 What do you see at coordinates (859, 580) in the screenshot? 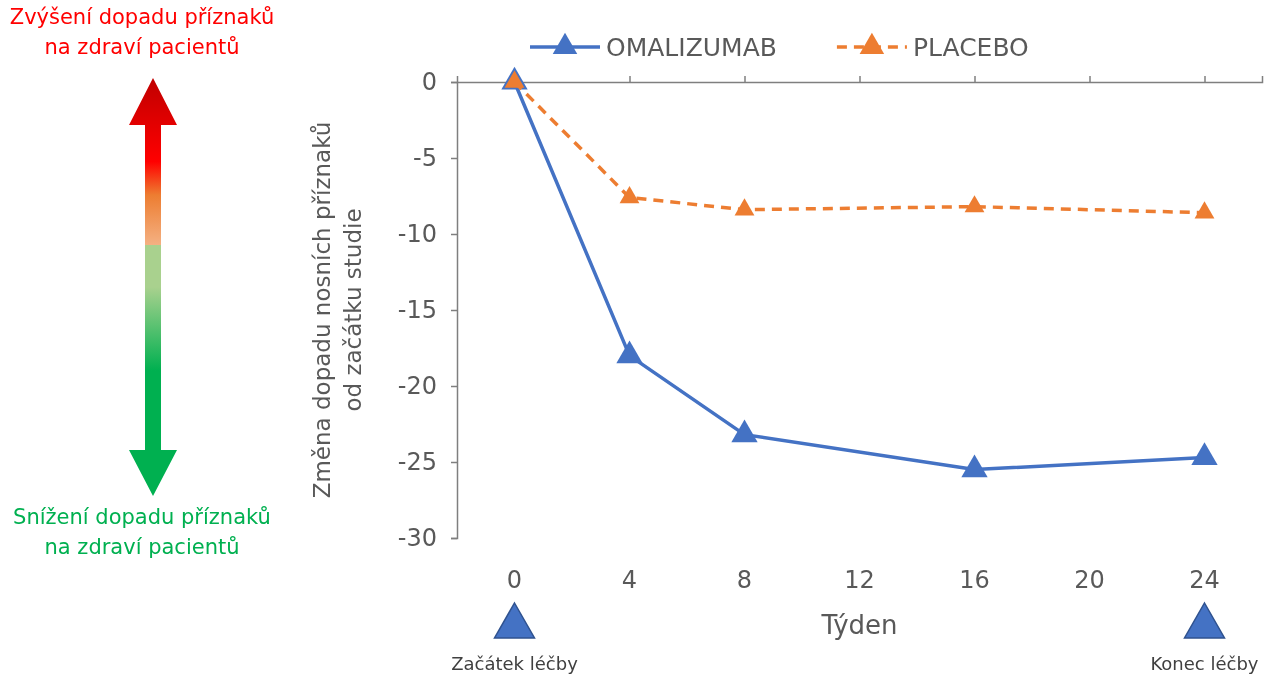
I see `x-tick-label: 12` at bounding box center [859, 580].